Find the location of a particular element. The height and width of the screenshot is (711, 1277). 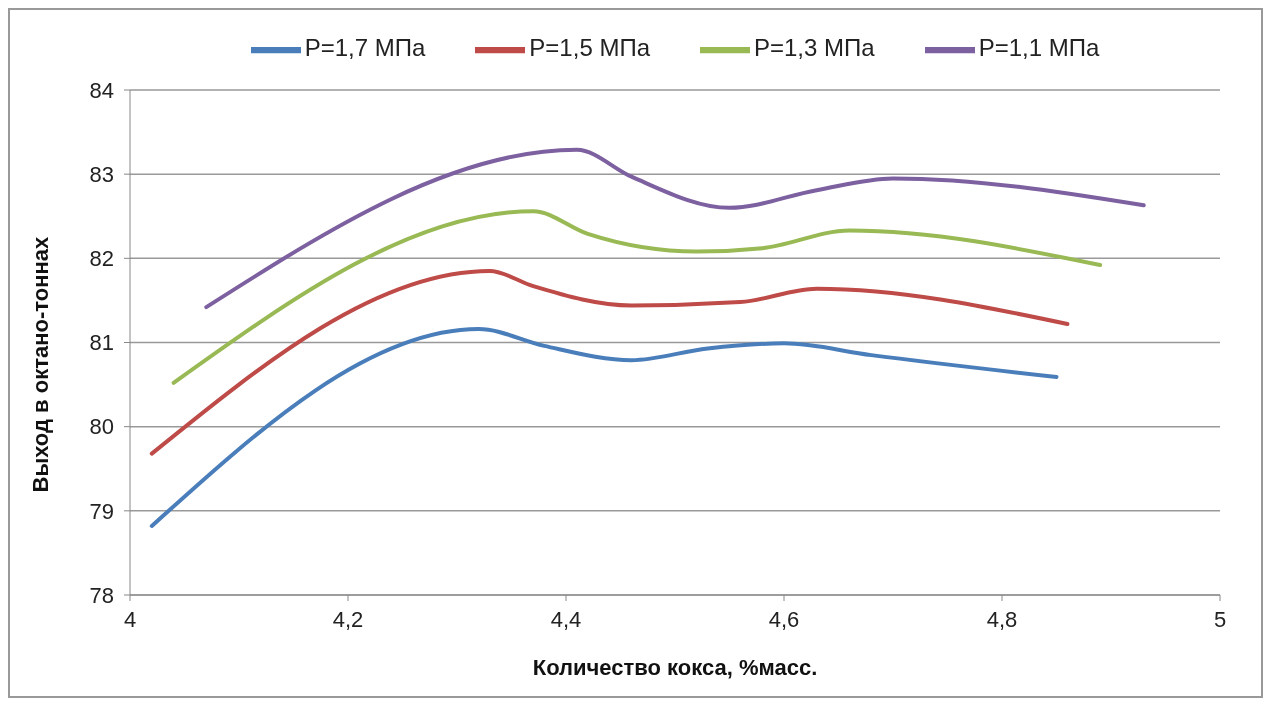

x-axis-title: Количество кокса, %масс. is located at coordinates (675, 667).